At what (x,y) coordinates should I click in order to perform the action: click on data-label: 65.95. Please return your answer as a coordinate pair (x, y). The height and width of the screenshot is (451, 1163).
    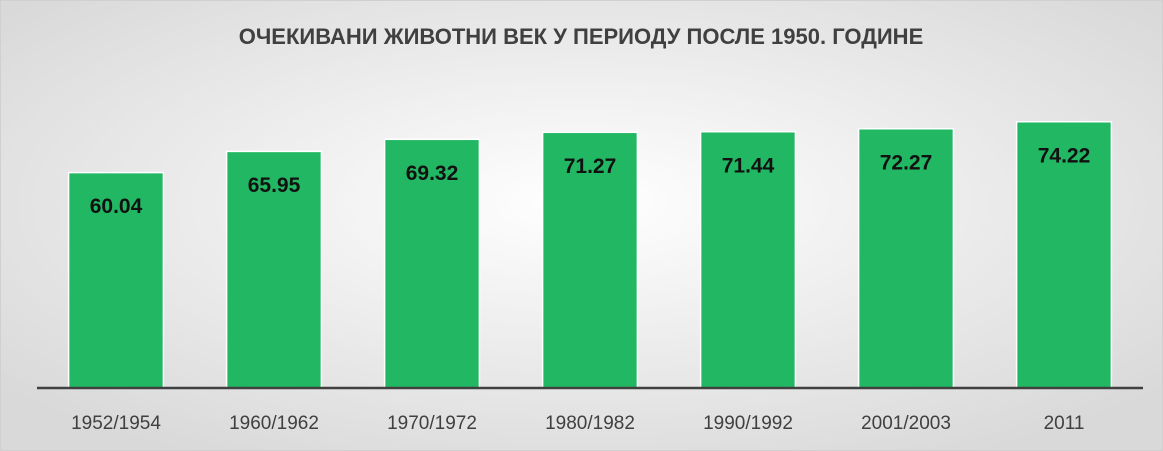
    Looking at the image, I should click on (274, 185).